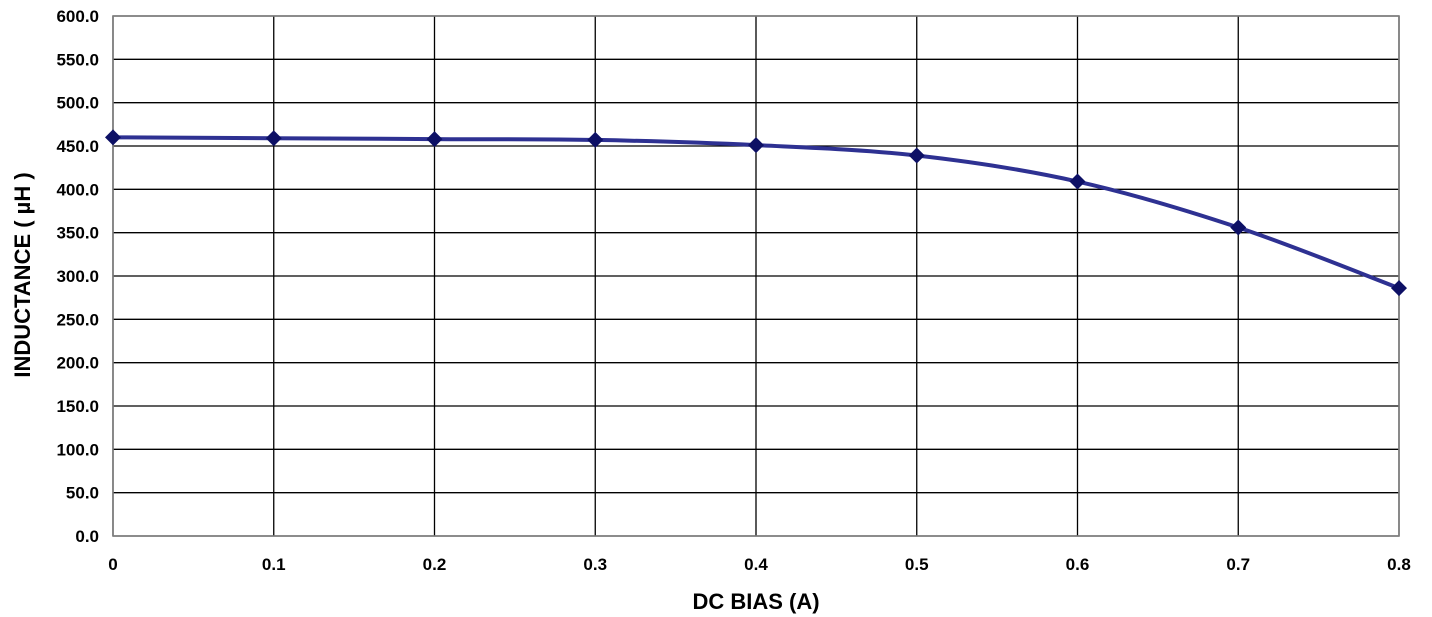 The width and height of the screenshot is (1432, 617). I want to click on y-tick-label: 450.0, so click(77, 146).